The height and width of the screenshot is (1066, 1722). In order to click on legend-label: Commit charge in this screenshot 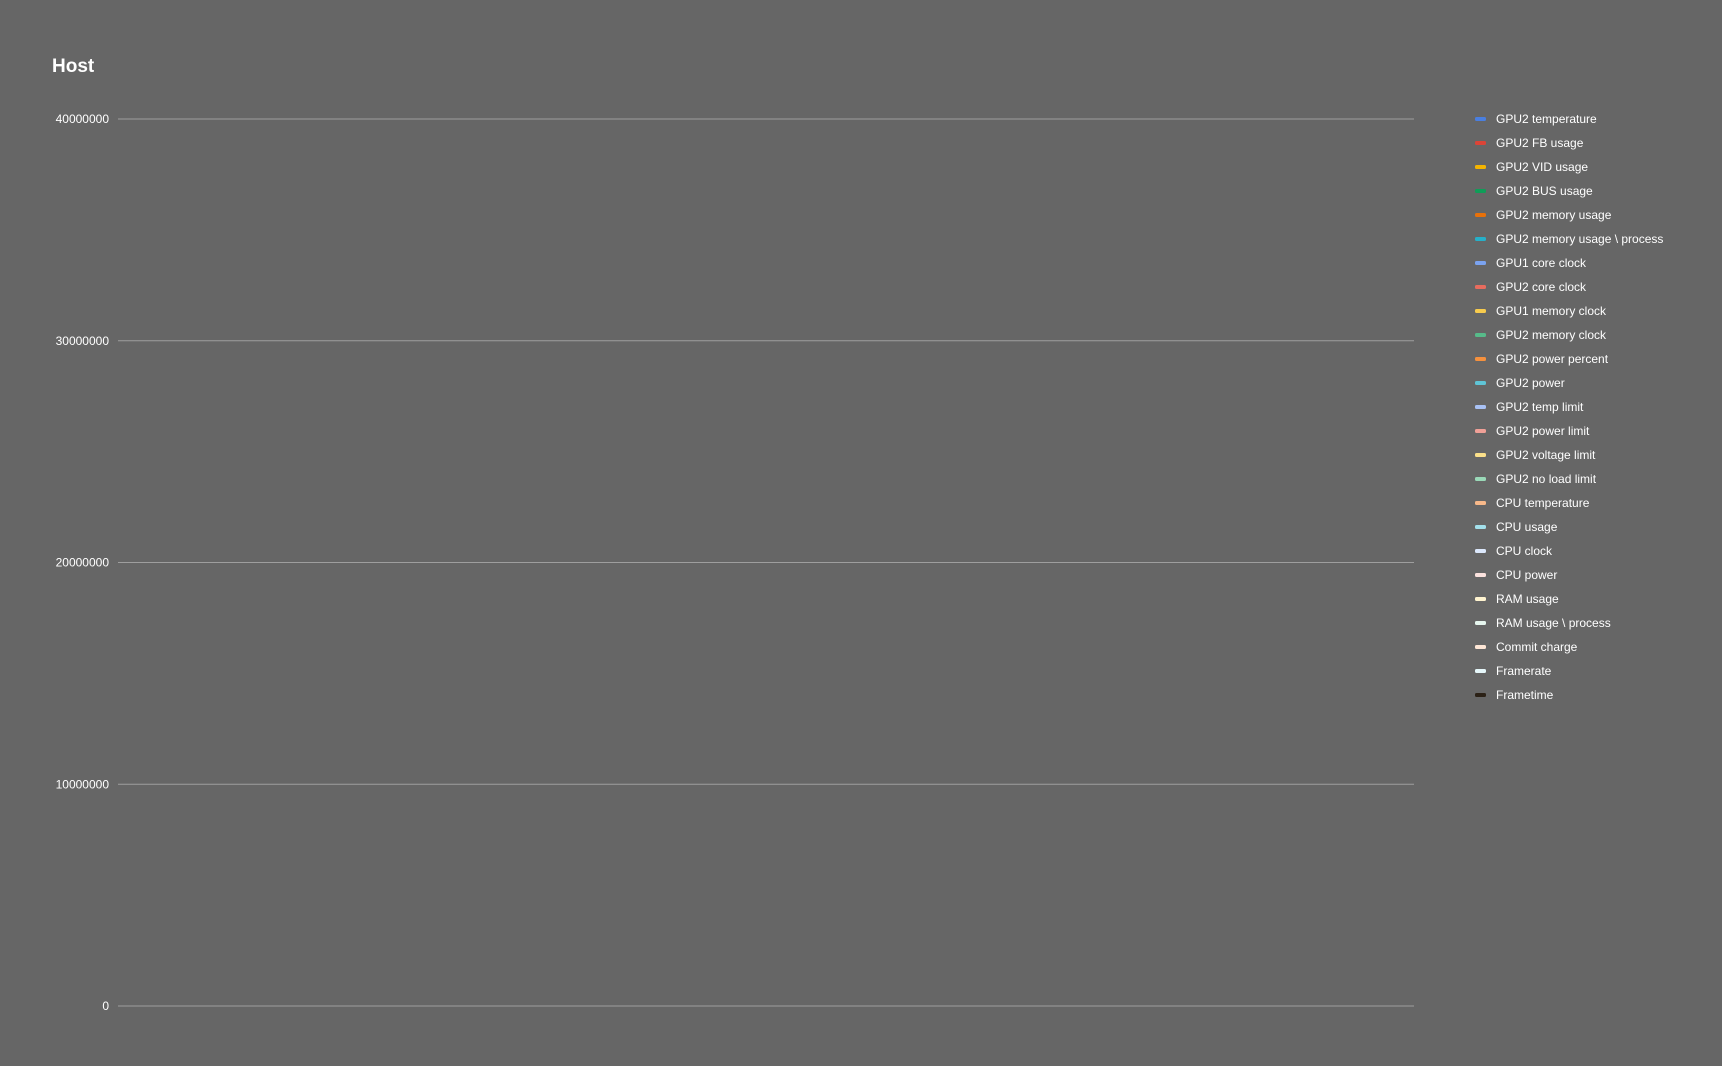, I will do `click(1537, 647)`.